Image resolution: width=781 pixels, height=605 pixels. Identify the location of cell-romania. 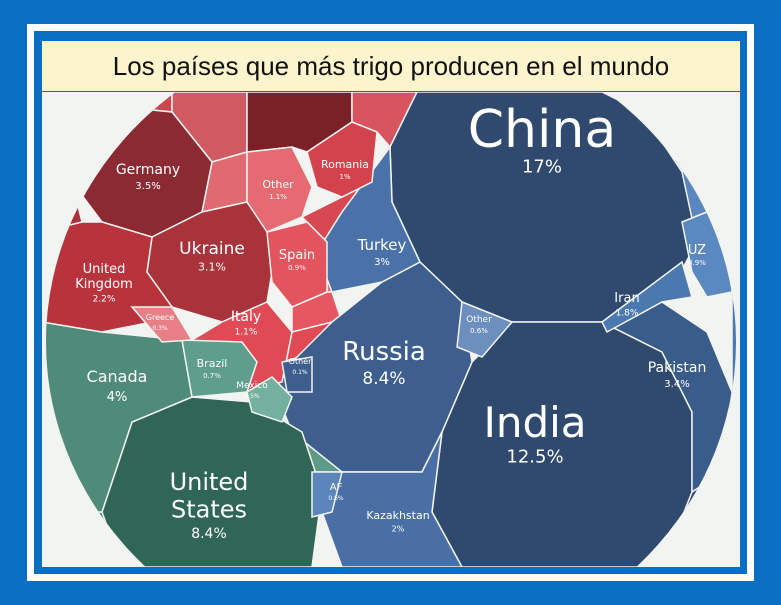
(342, 159).